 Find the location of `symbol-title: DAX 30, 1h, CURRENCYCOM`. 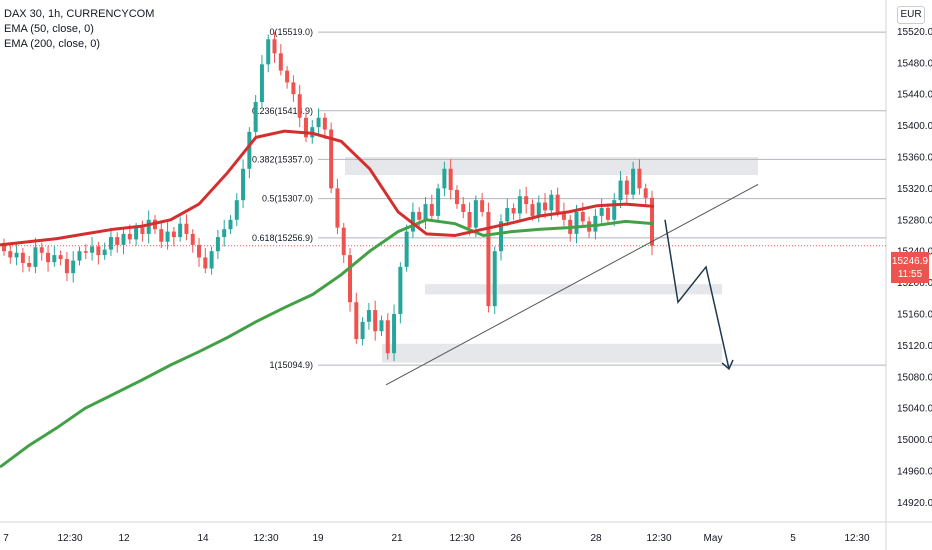

symbol-title: DAX 30, 1h, CURRENCYCOM is located at coordinates (79, 14).